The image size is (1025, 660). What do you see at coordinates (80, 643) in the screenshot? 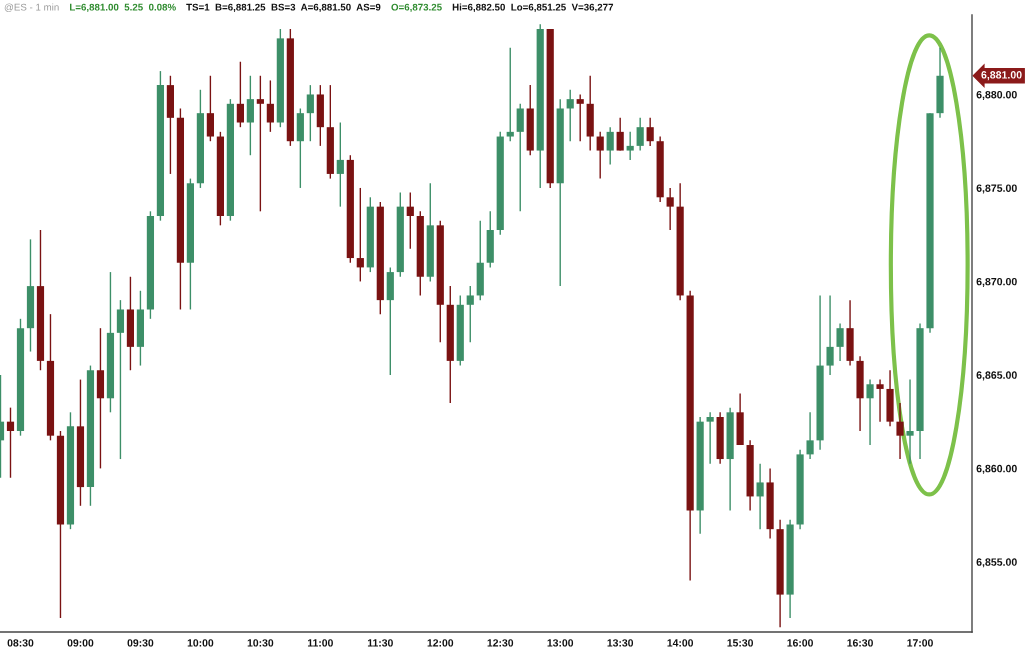
I see `x-tick-label: 09:00` at bounding box center [80, 643].